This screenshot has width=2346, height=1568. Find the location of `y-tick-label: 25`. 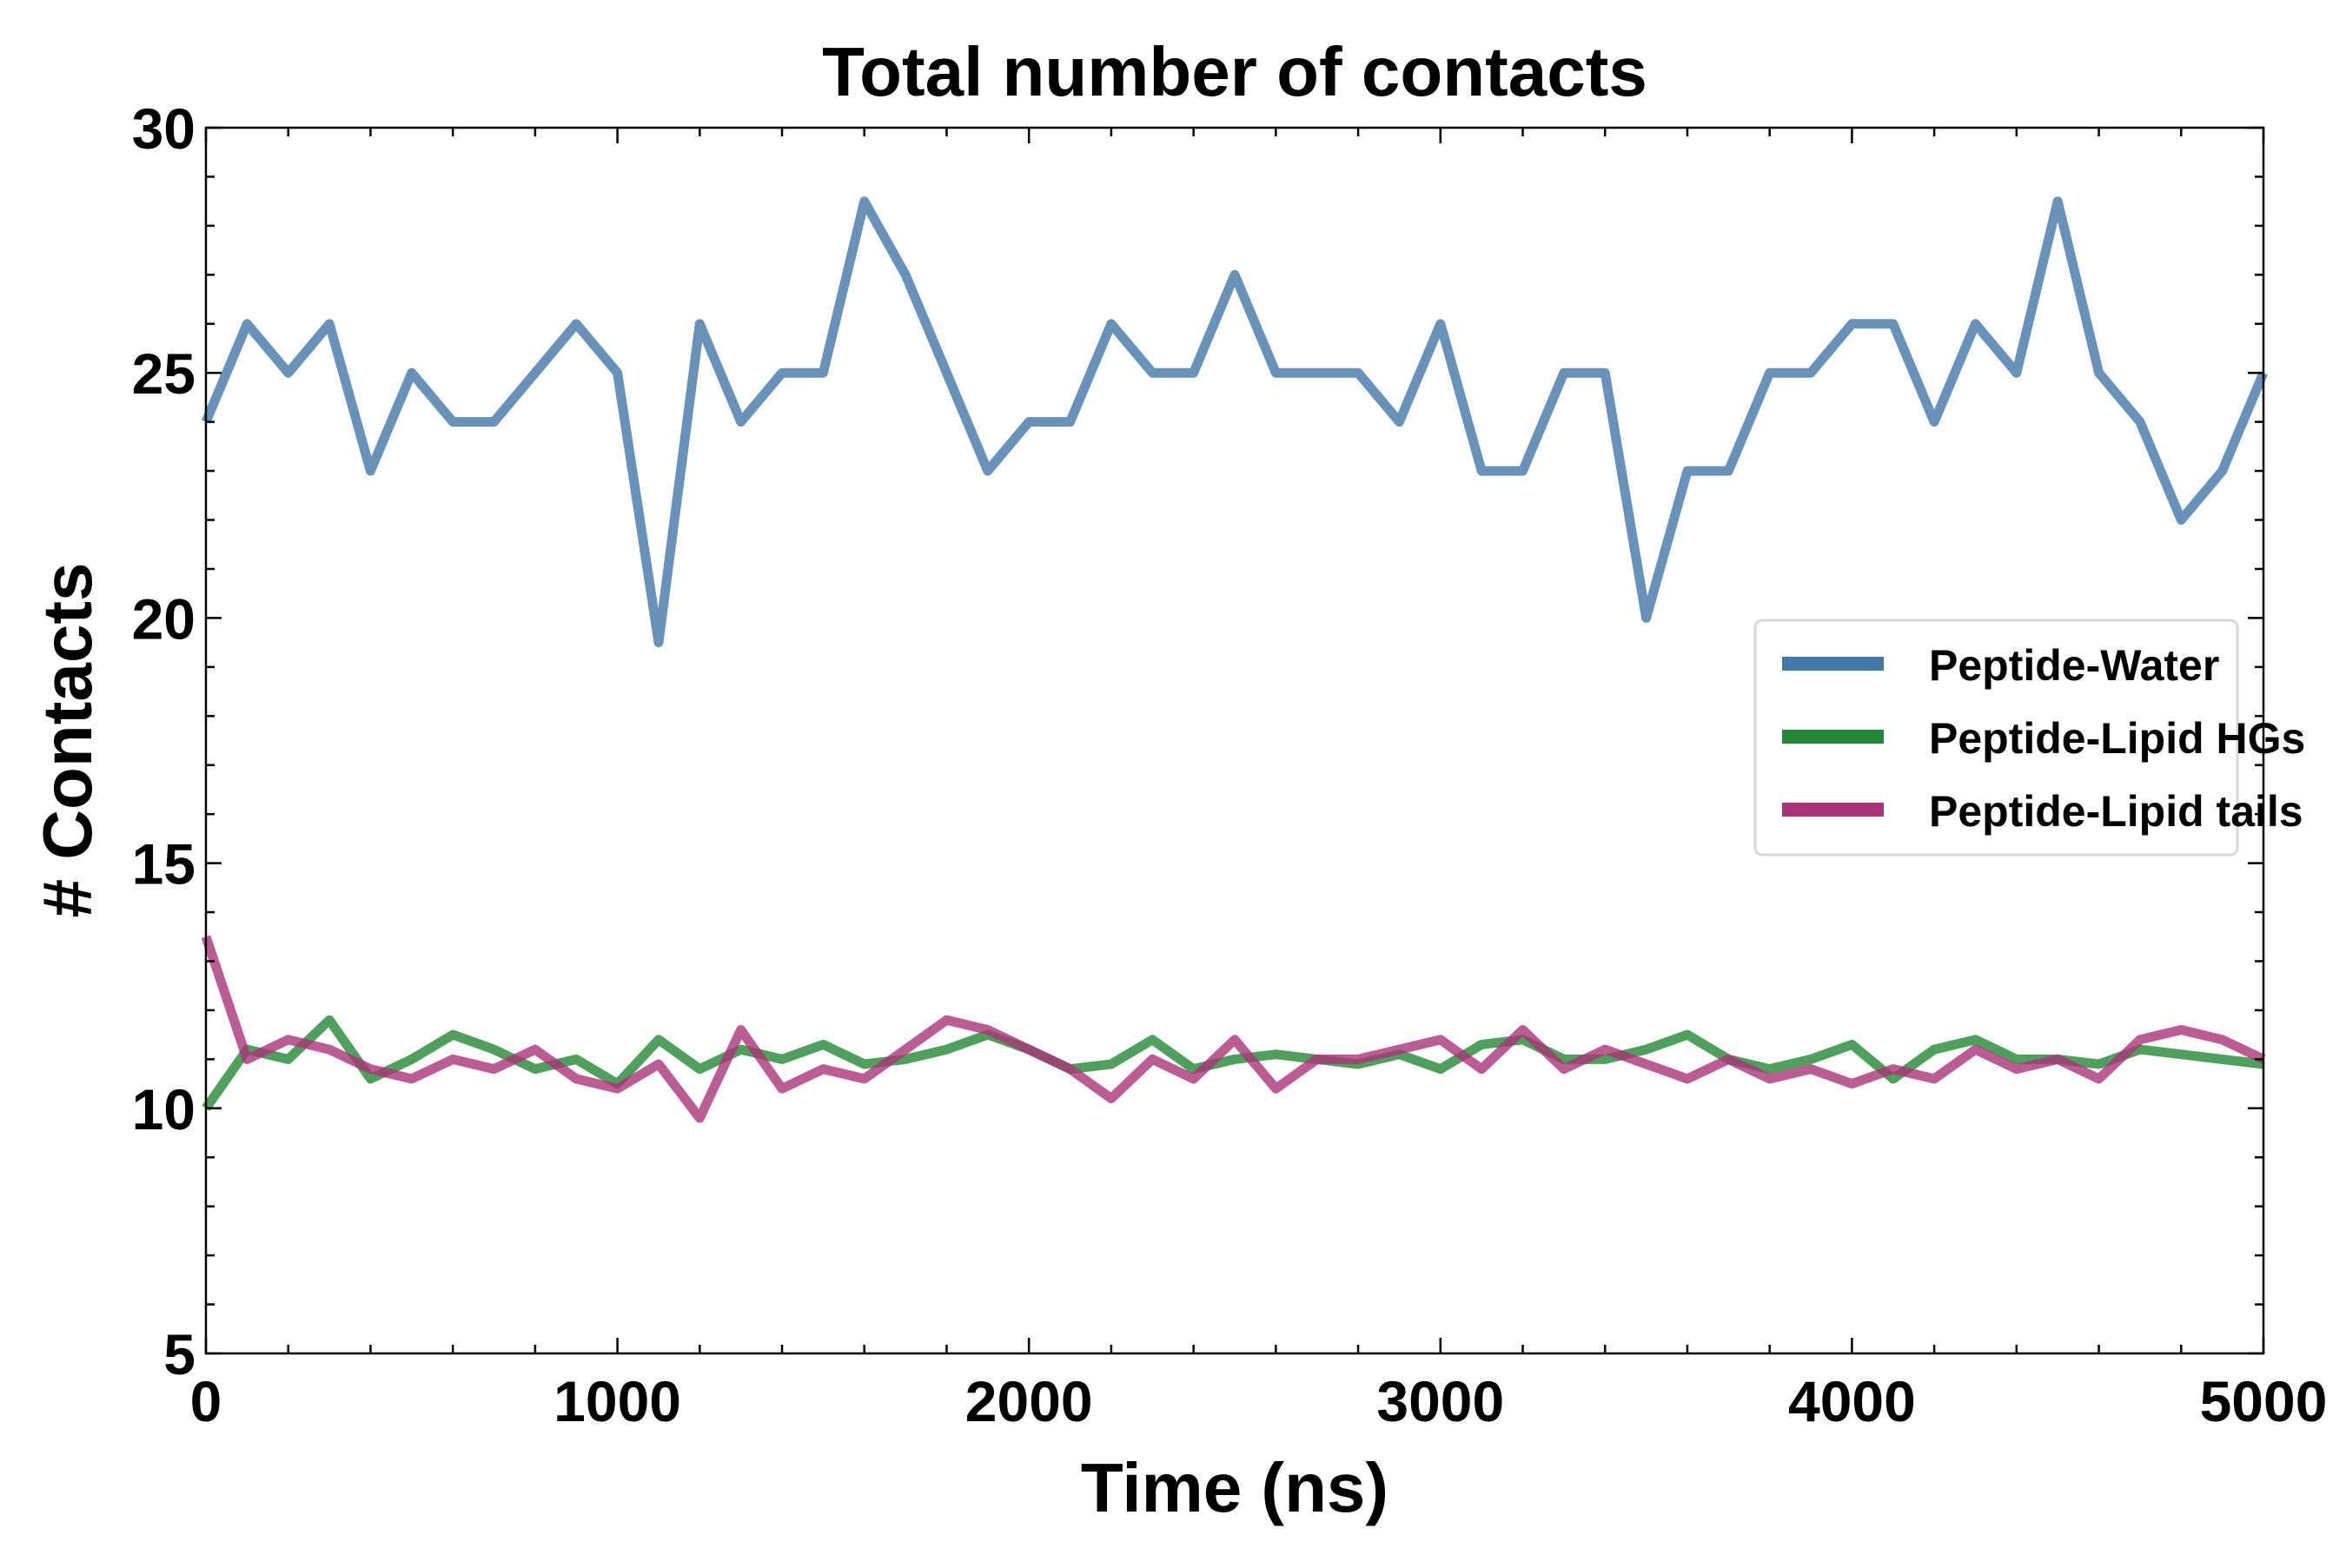

y-tick-label: 25 is located at coordinates (164, 373).